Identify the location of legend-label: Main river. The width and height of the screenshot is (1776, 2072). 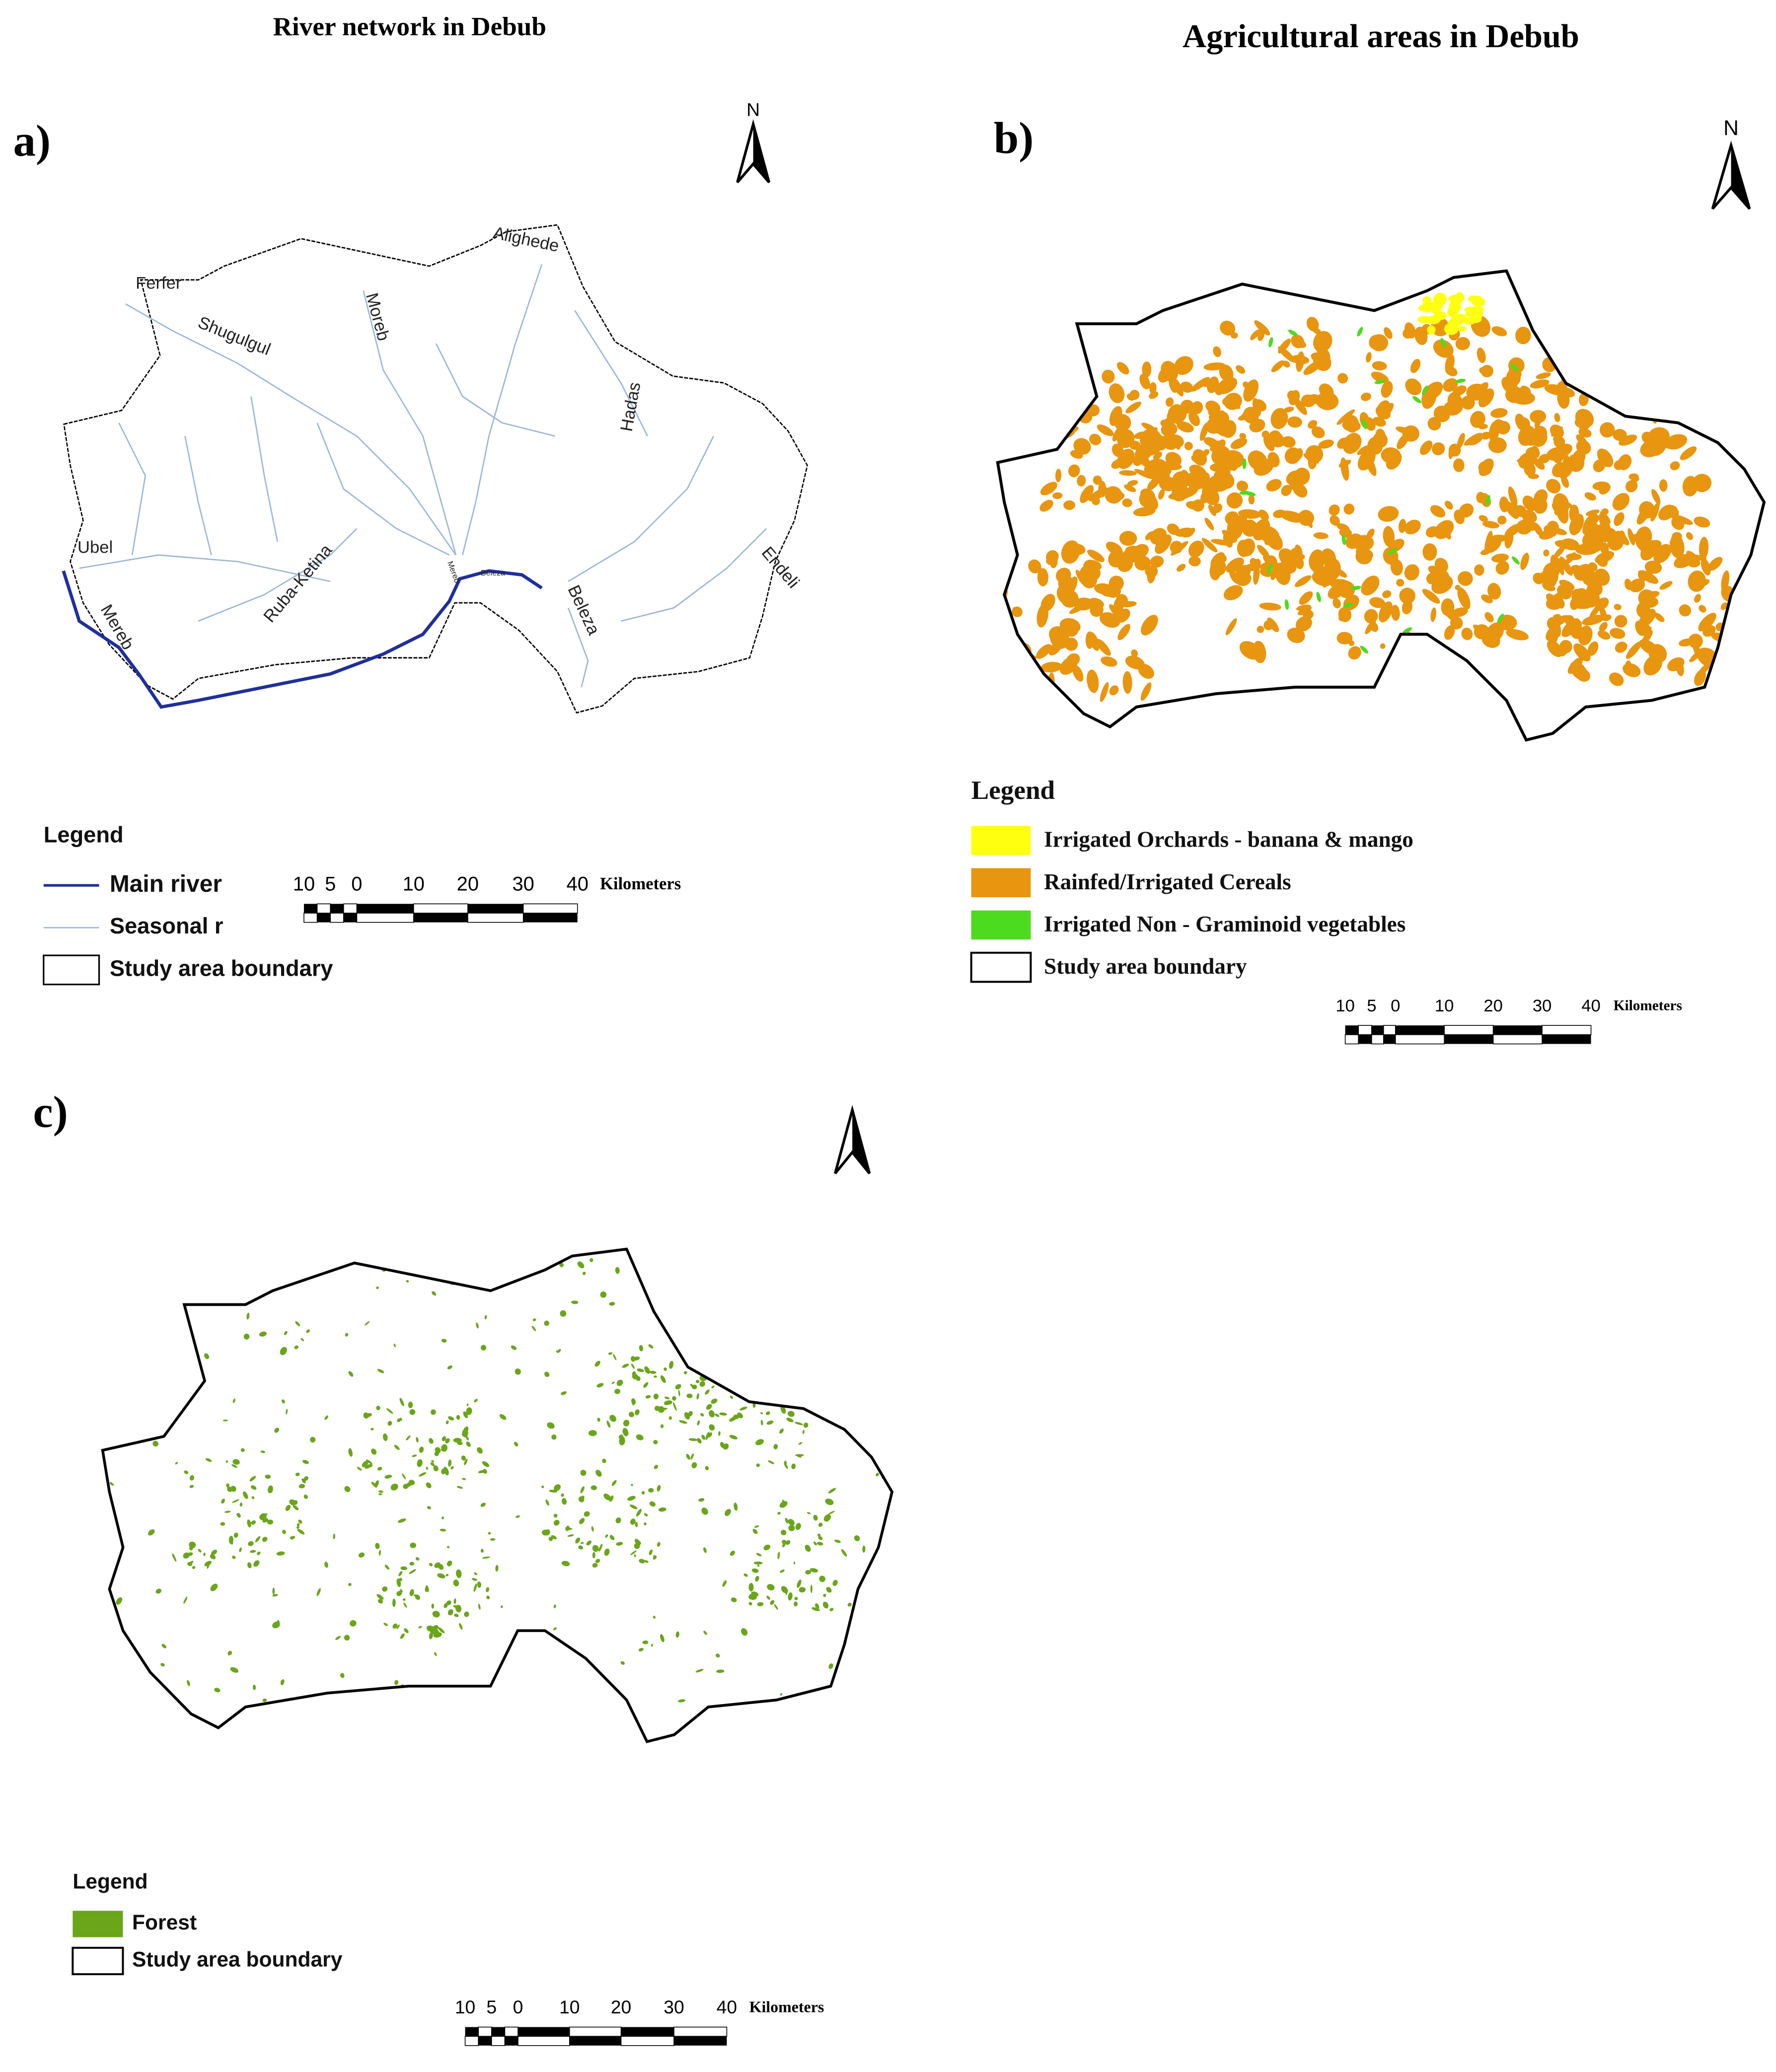
(166, 884).